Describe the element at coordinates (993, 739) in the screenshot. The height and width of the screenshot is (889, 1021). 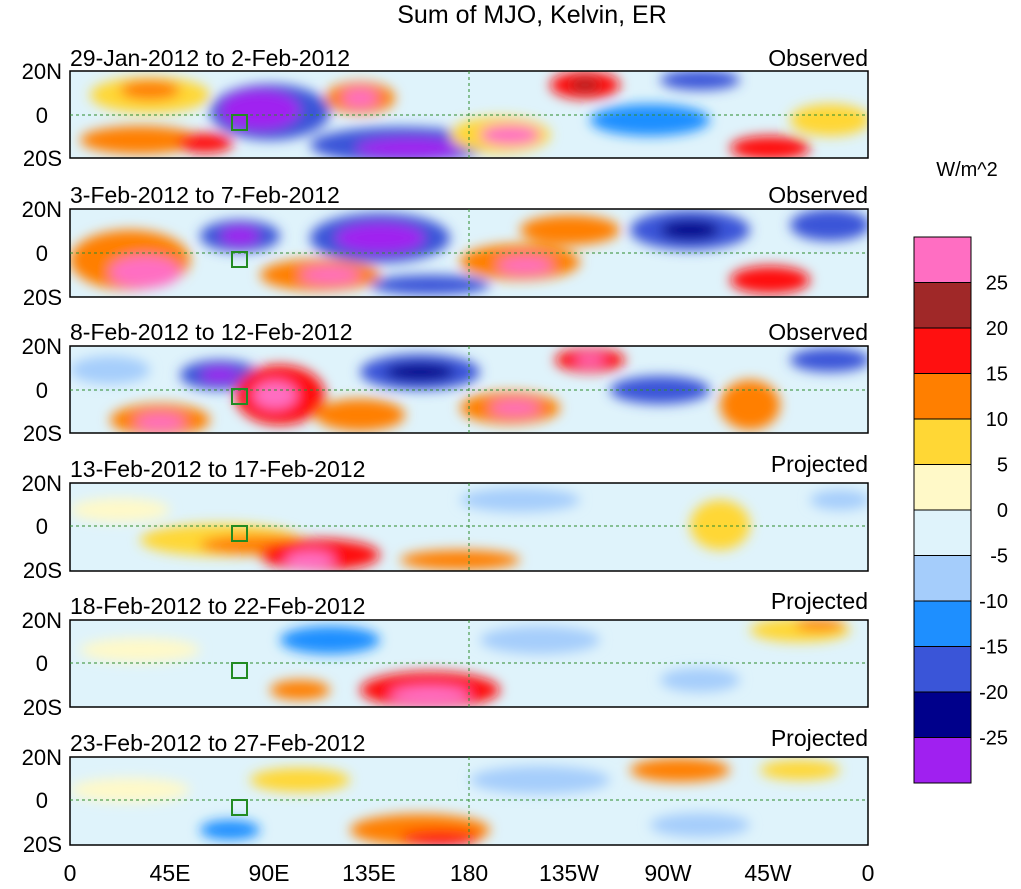
I see `colorbar-label: -25` at that location.